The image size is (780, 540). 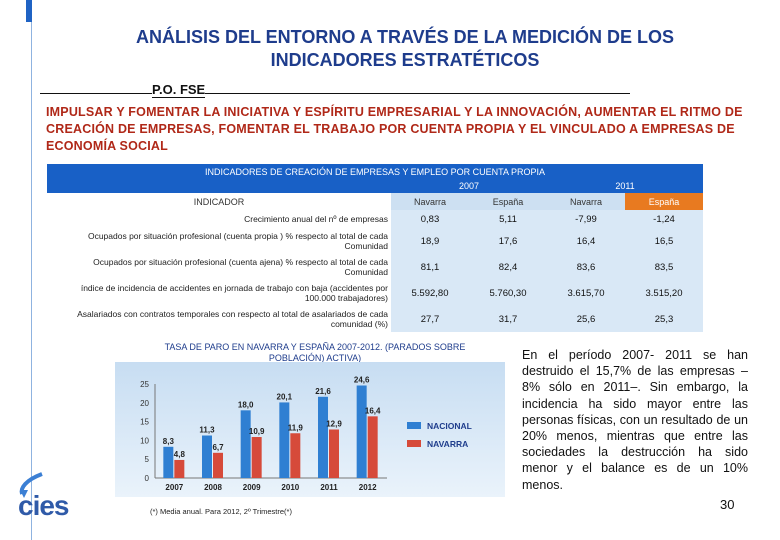 What do you see at coordinates (329, 487) in the screenshot?
I see `x-tick-label: 2011` at bounding box center [329, 487].